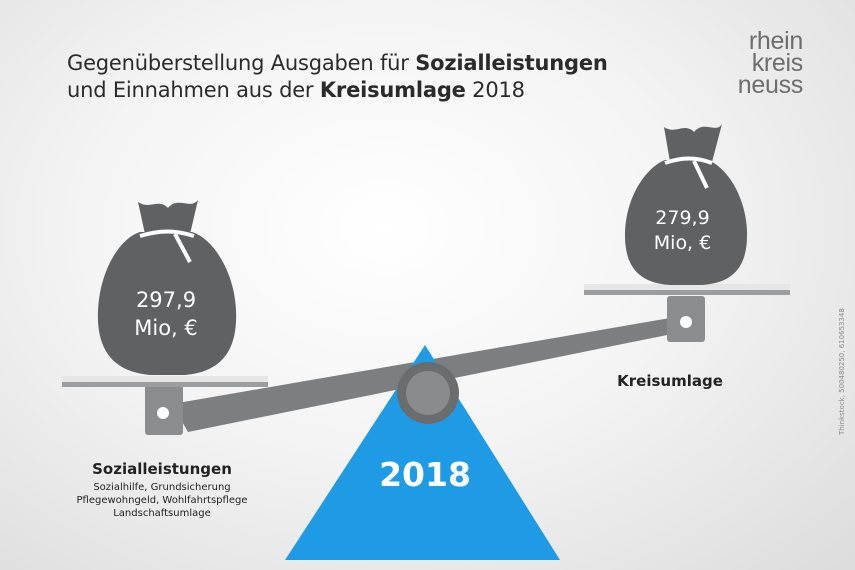 The height and width of the screenshot is (570, 855). What do you see at coordinates (168, 217) in the screenshot?
I see `money-bag-left-neck` at bounding box center [168, 217].